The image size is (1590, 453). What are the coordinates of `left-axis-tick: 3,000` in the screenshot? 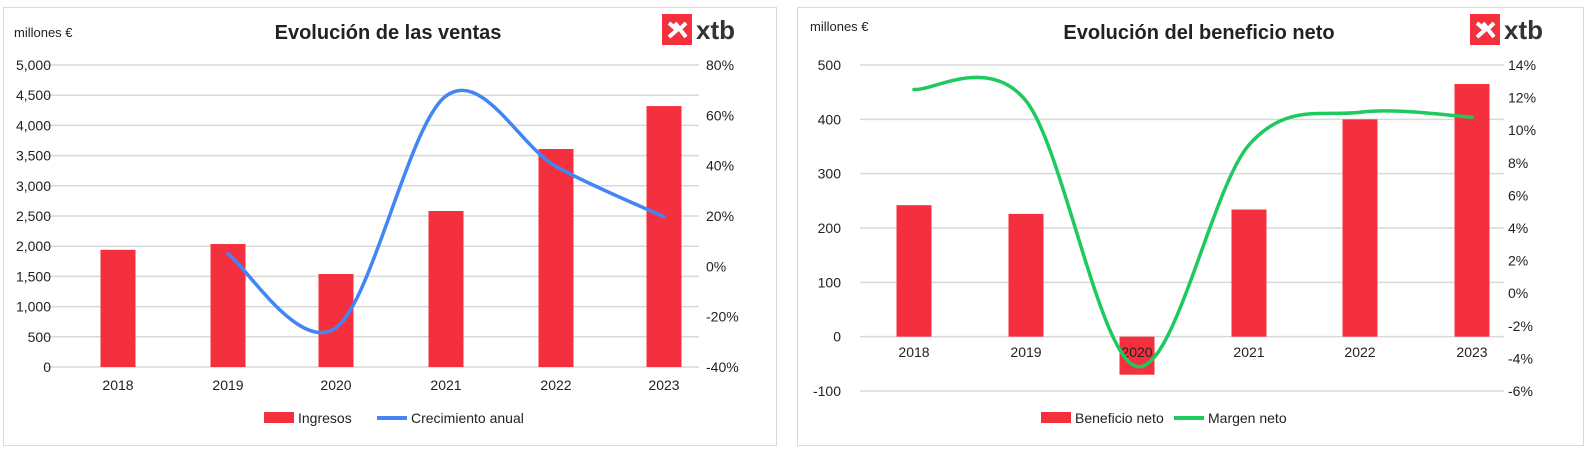 It's located at (33, 186).